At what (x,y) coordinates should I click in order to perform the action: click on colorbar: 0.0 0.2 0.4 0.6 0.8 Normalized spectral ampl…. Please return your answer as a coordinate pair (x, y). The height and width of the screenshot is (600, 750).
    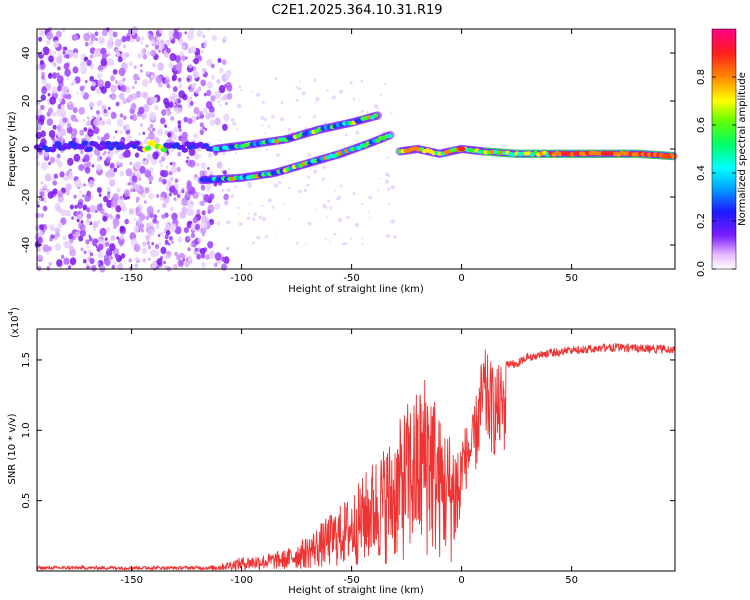
    Looking at the image, I should click on (722, 152).